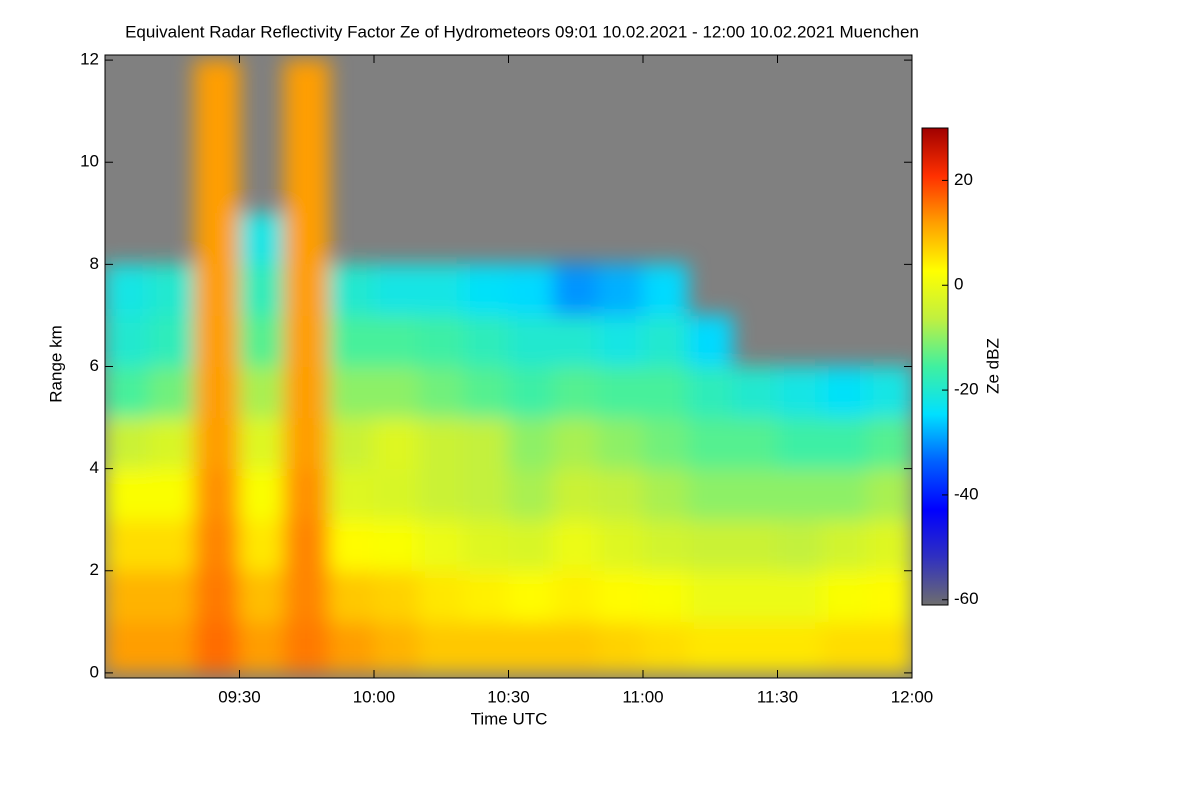 The height and width of the screenshot is (800, 1200). I want to click on x-tick-label: 09:30, so click(239, 696).